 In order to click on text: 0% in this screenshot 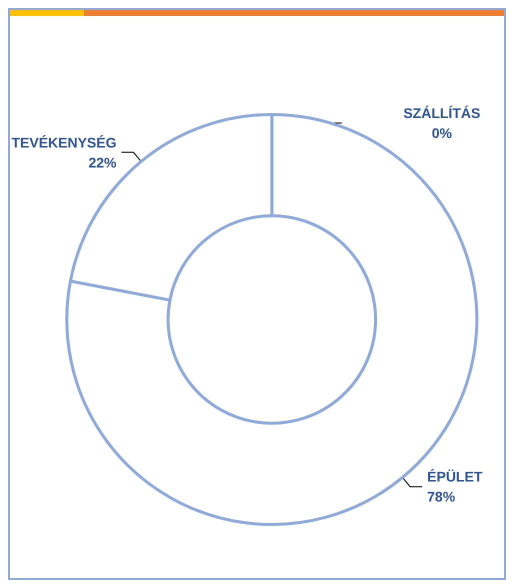, I will do `click(442, 132)`.